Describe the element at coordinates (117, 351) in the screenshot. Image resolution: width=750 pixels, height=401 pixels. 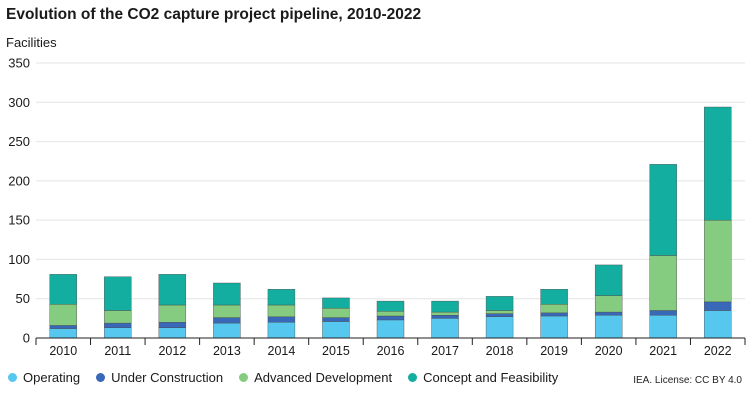
I see `x-tick-label: 2011` at that location.